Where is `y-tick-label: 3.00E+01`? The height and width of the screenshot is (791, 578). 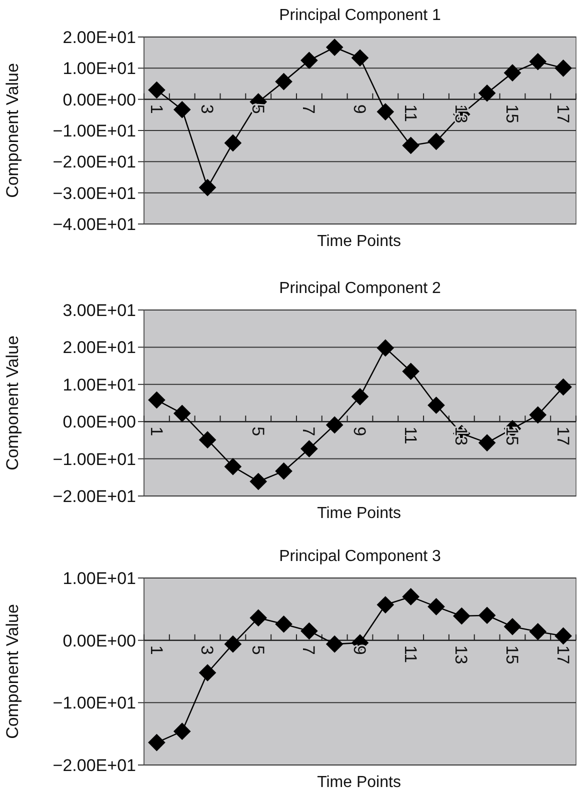
y-tick-label: 3.00E+01 is located at coordinates (99, 310).